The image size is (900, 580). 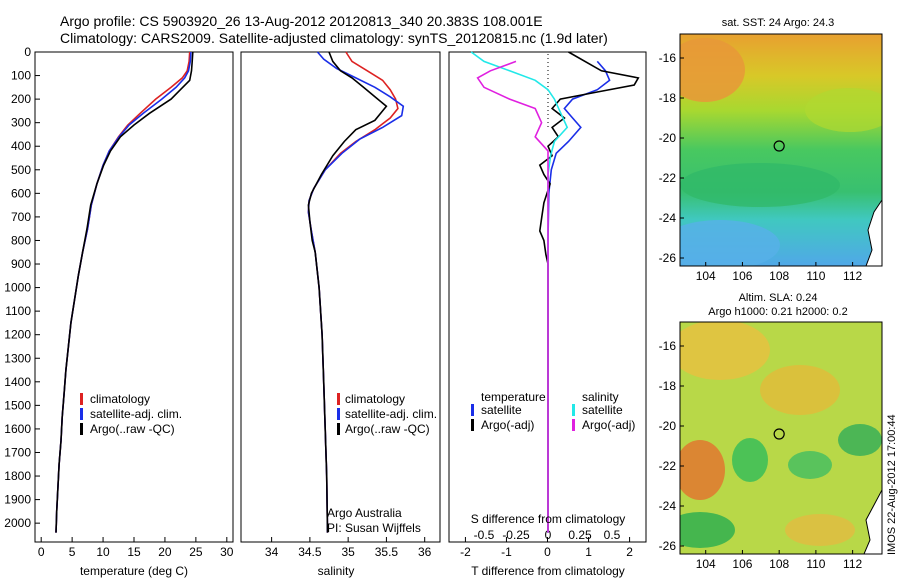 What do you see at coordinates (588, 552) in the screenshot?
I see `x-tick-label: 1` at bounding box center [588, 552].